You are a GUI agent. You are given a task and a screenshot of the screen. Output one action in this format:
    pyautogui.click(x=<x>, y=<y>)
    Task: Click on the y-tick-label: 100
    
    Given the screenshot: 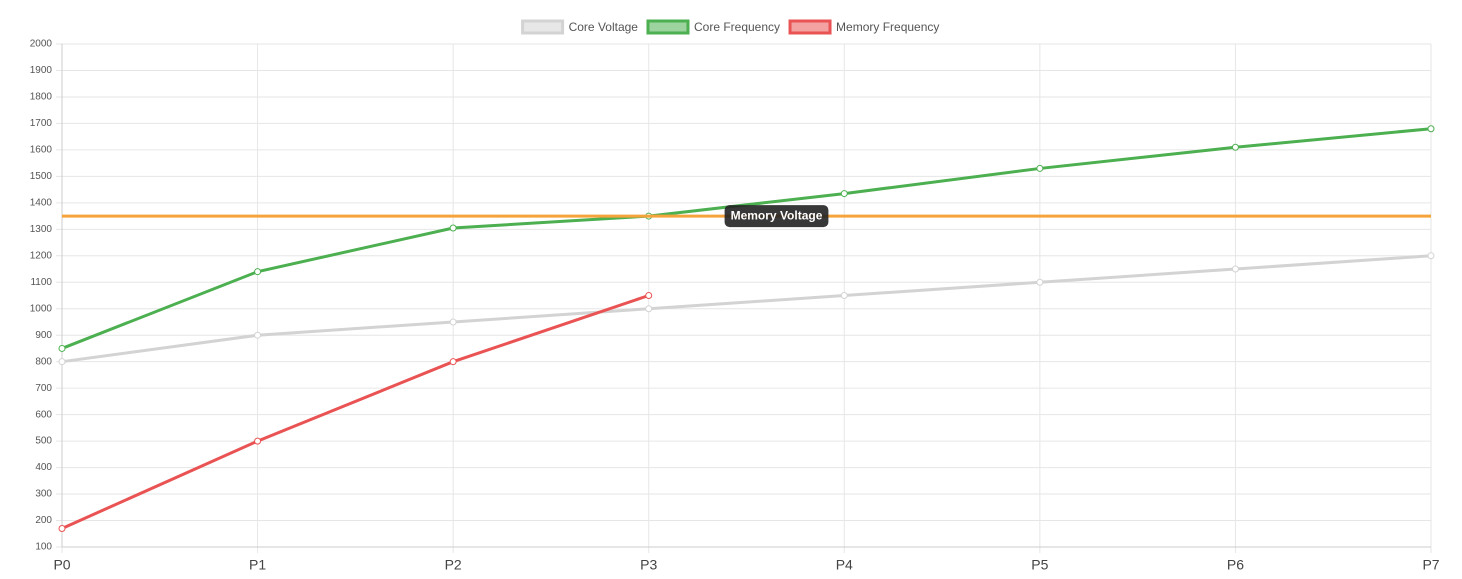 What is the action you would take?
    pyautogui.click(x=43, y=547)
    